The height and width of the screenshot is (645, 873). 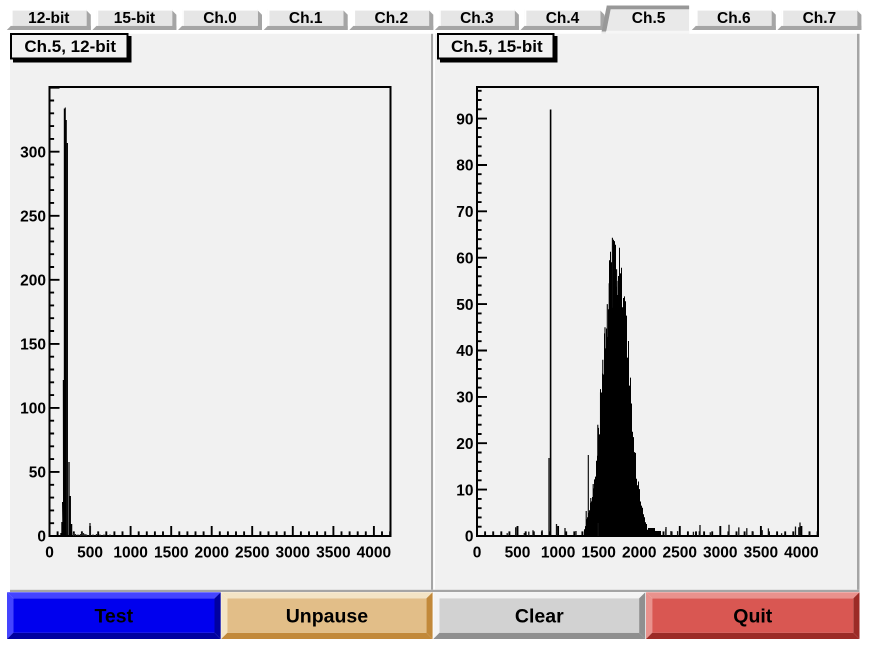 I want to click on svg-text: 300, so click(x=33, y=152).